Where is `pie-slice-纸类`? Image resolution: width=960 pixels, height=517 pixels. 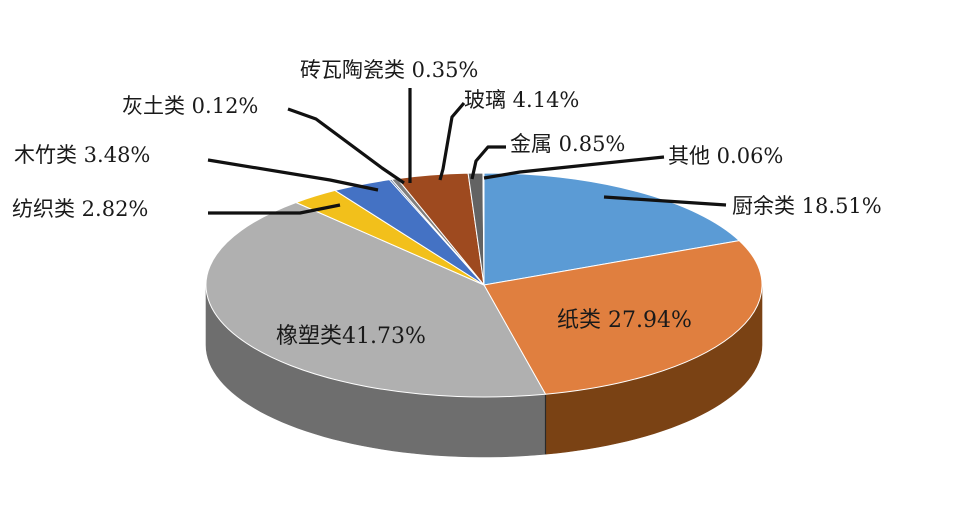 pie-slice-纸类 is located at coordinates (623, 317).